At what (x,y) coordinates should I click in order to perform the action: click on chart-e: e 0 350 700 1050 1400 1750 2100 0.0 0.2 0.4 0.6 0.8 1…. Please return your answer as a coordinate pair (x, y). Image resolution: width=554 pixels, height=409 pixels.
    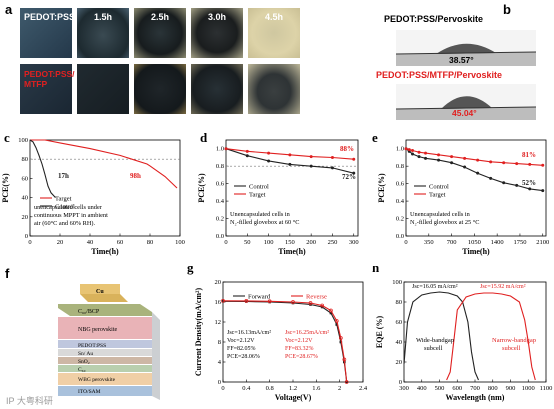
    Looking at the image, I should click on (460, 194).